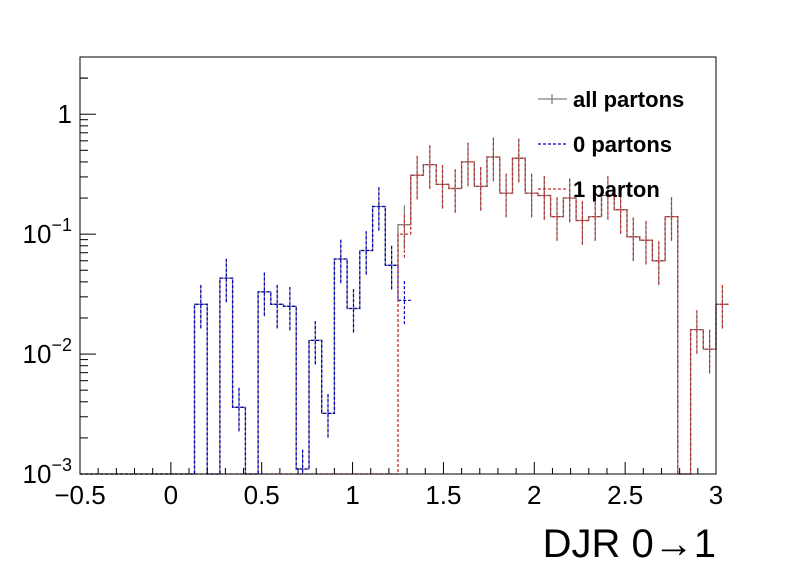 This screenshot has width=796, height=572. Describe the element at coordinates (716, 495) in the screenshot. I see `x-tick-label: 3` at that location.